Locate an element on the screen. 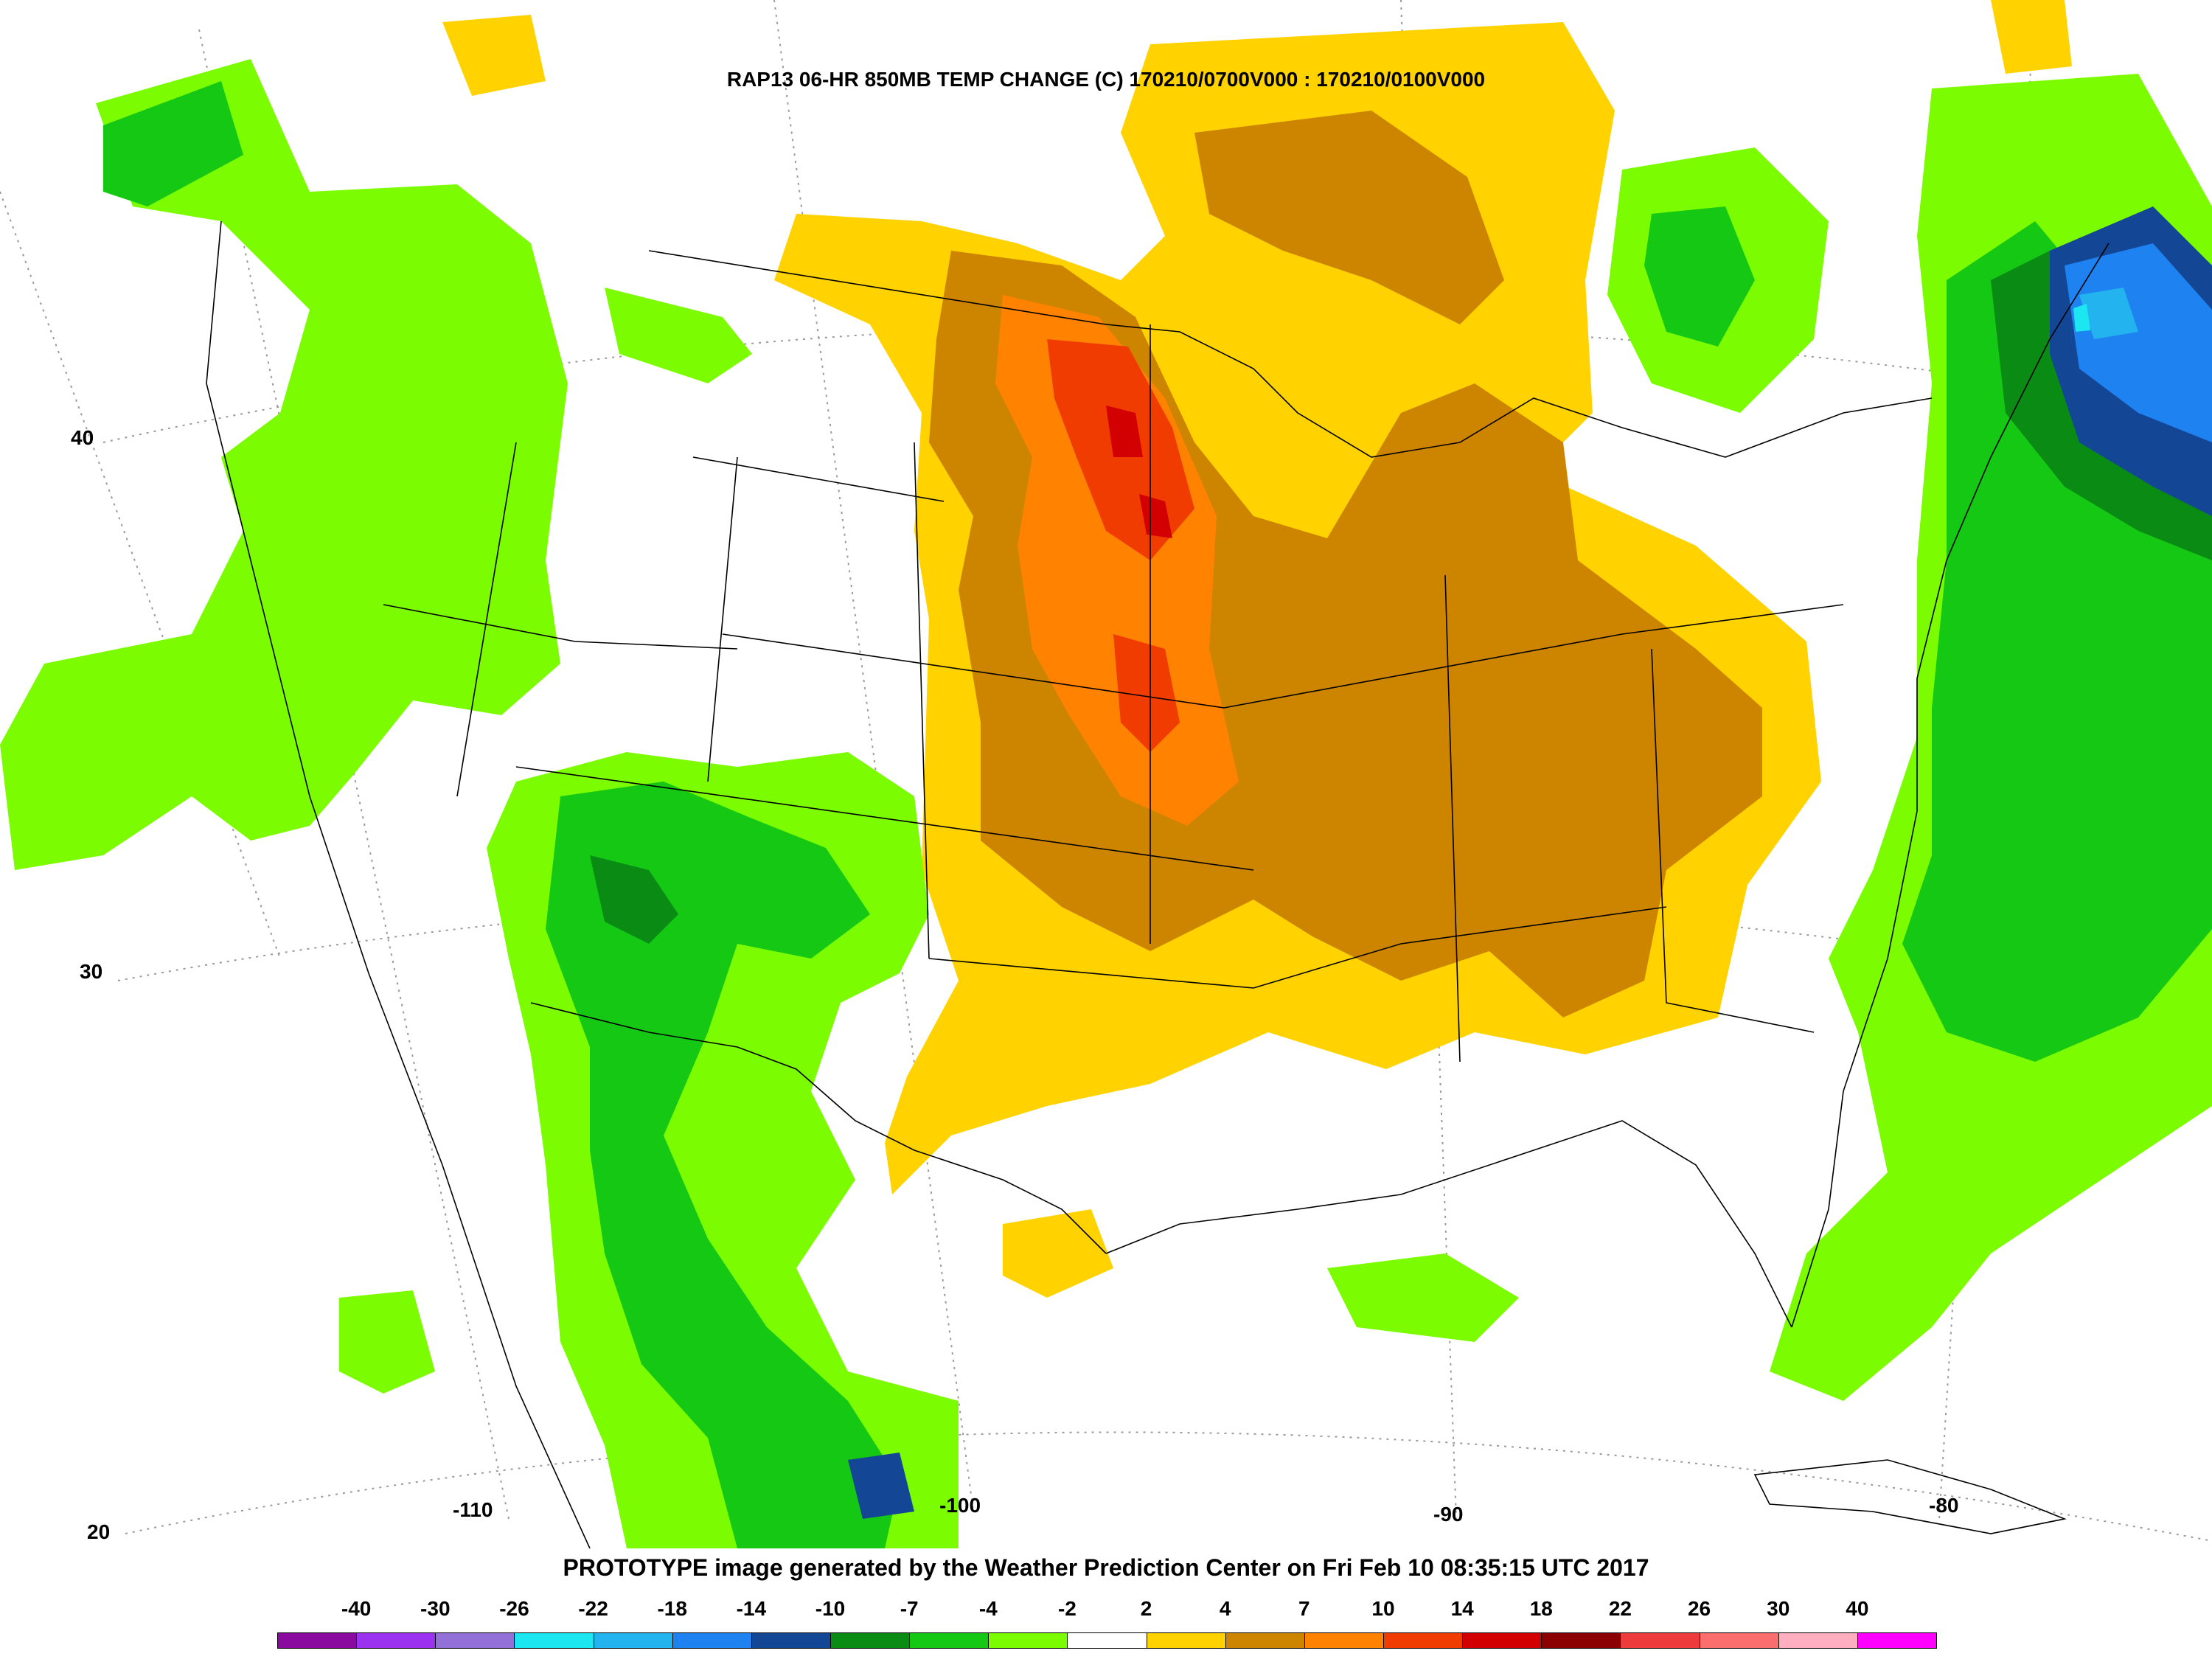 This screenshot has width=2212, height=1659. legend-label: 10 is located at coordinates (1383, 1608).